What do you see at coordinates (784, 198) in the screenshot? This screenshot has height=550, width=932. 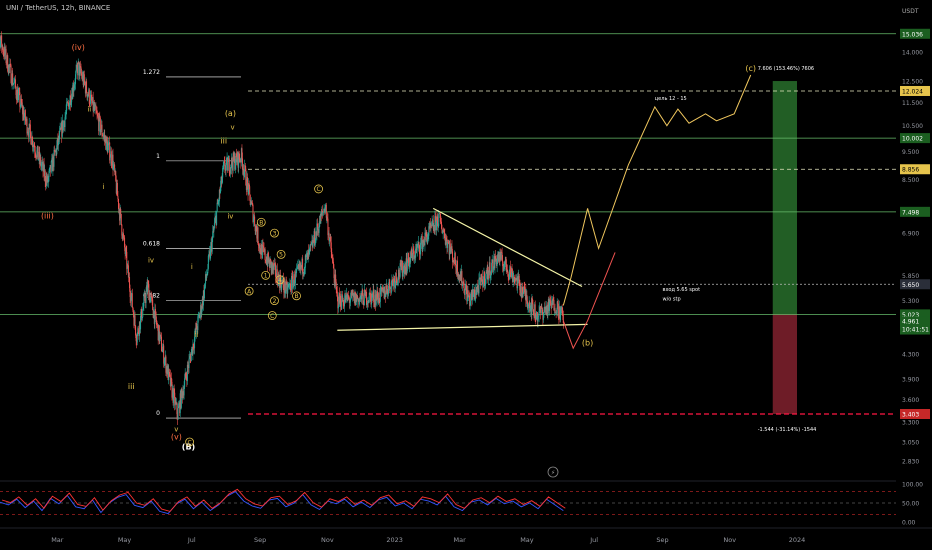 I see `target-zone` at bounding box center [784, 198].